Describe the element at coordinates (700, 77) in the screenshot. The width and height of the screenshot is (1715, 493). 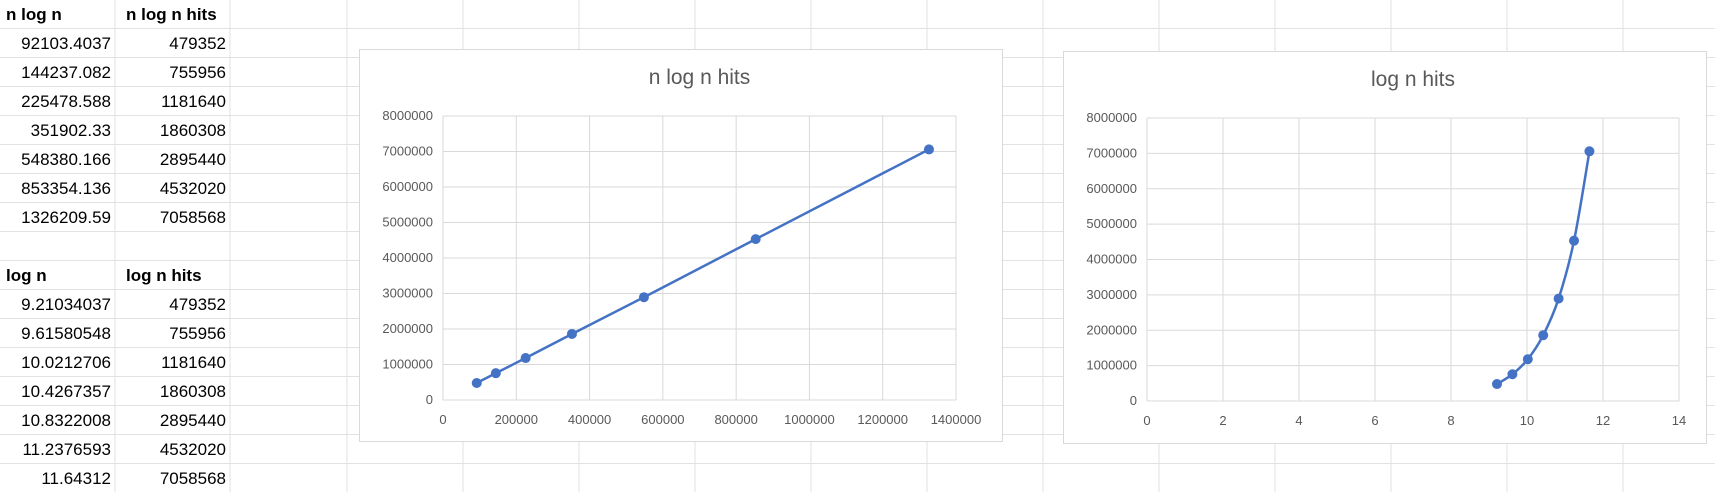
I see `chart-title: n log n hits` at that location.